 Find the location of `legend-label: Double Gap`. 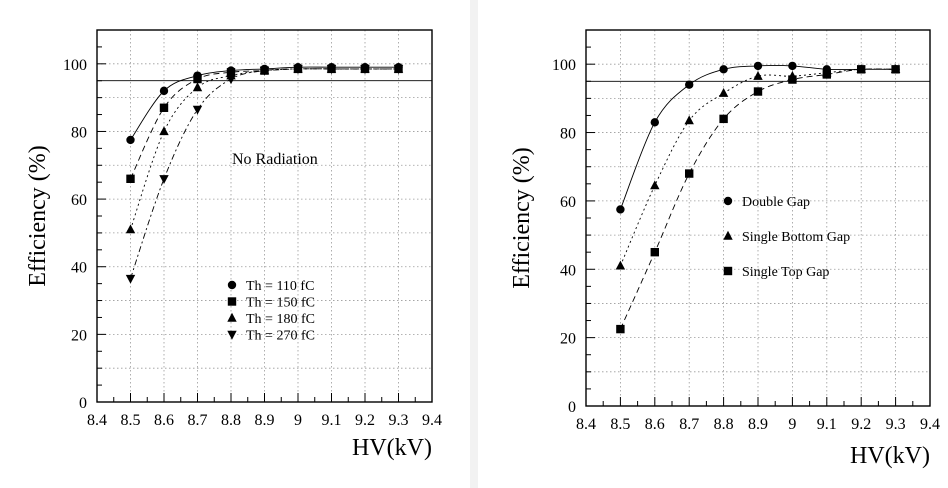

legend-label: Double Gap is located at coordinates (776, 202).